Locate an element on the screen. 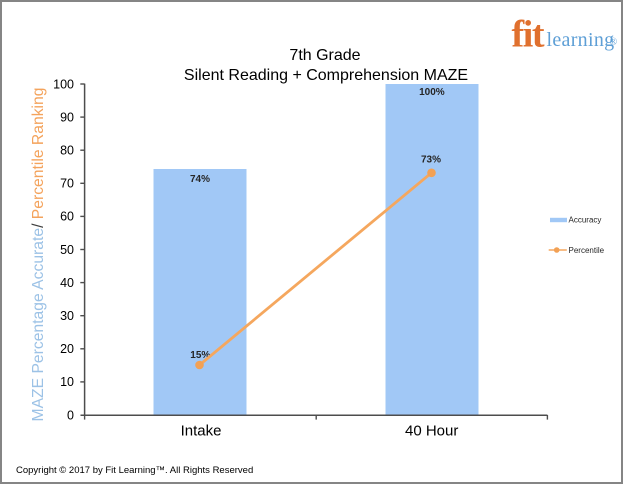  svg-text: 30 is located at coordinates (67, 316).